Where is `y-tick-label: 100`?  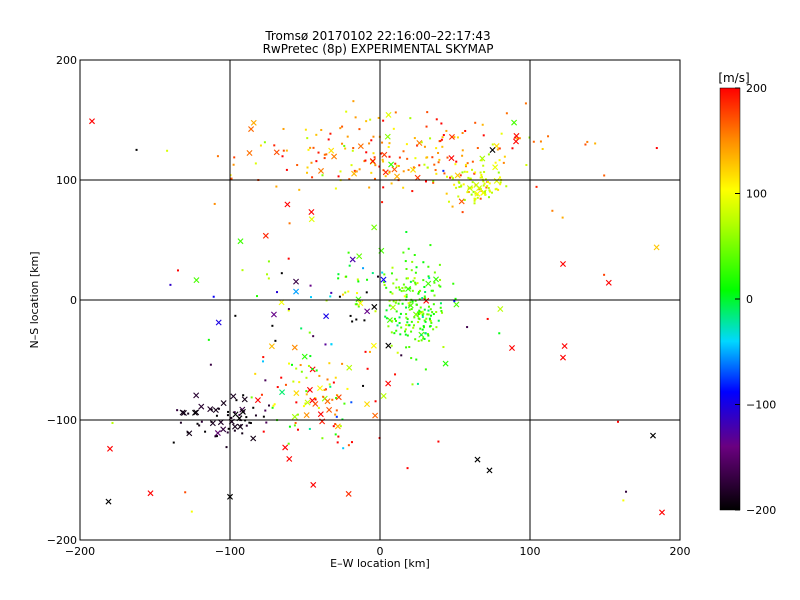
y-tick-label: 100 is located at coordinates (66, 180).